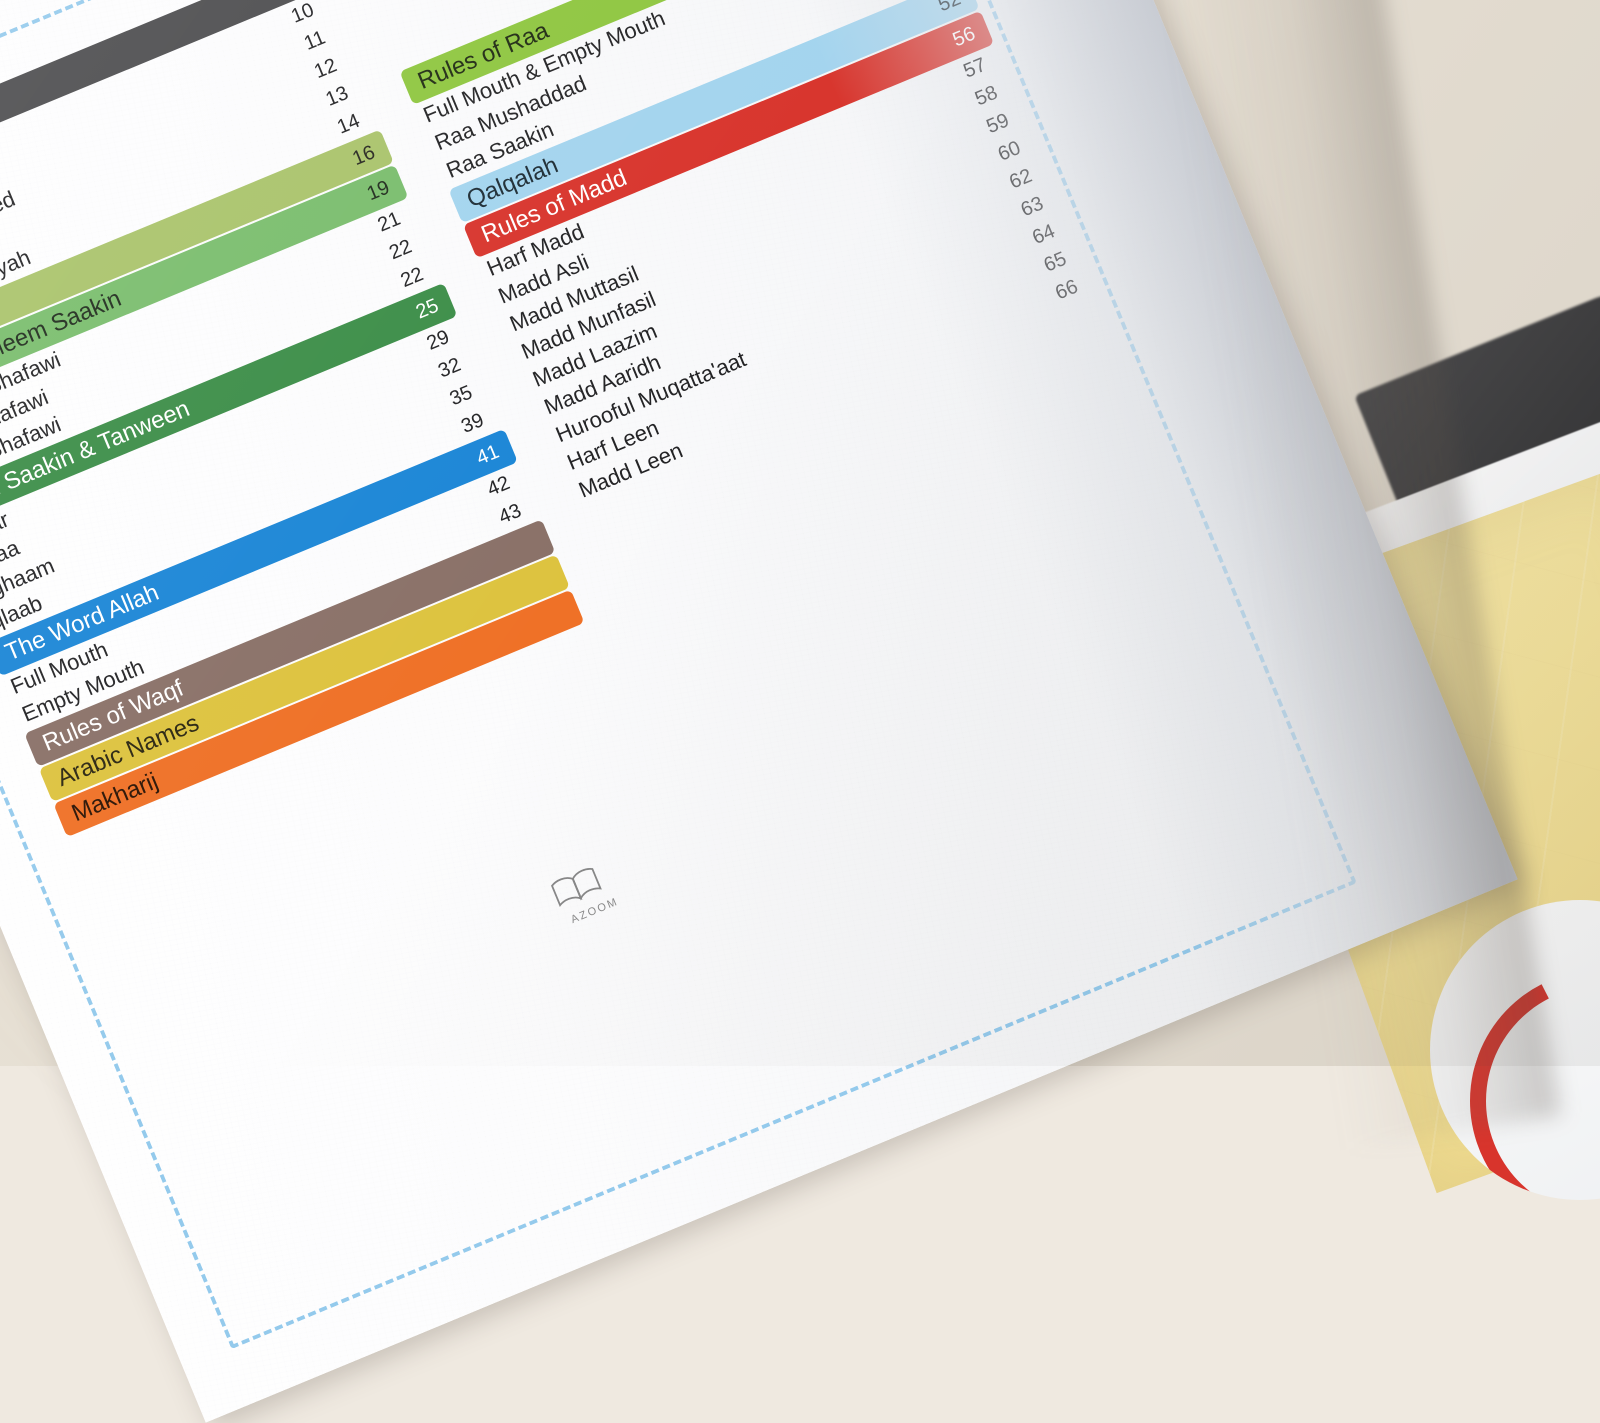  What do you see at coordinates (986, 95) in the screenshot?
I see `toc-entry-page: 58` at bounding box center [986, 95].